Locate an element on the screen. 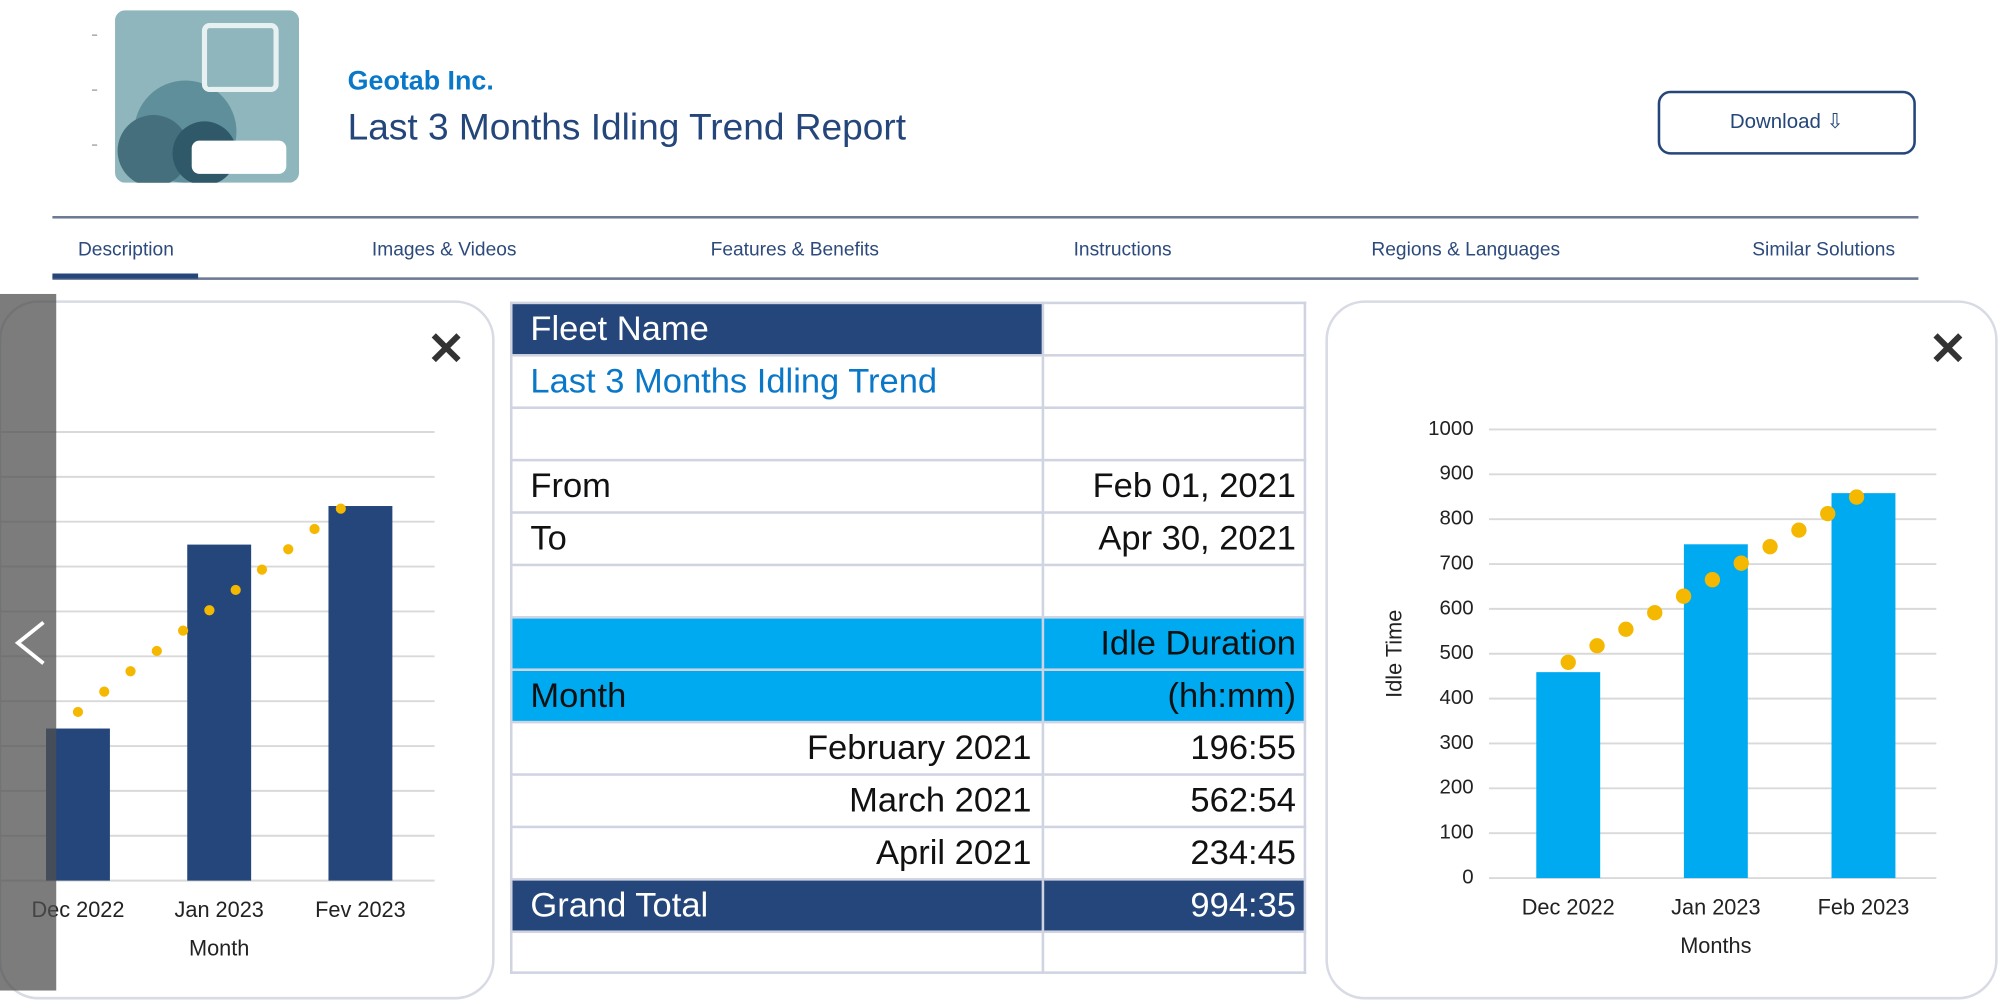 This screenshot has height=1007, width=1999. download-label: Download is located at coordinates (1775, 122).